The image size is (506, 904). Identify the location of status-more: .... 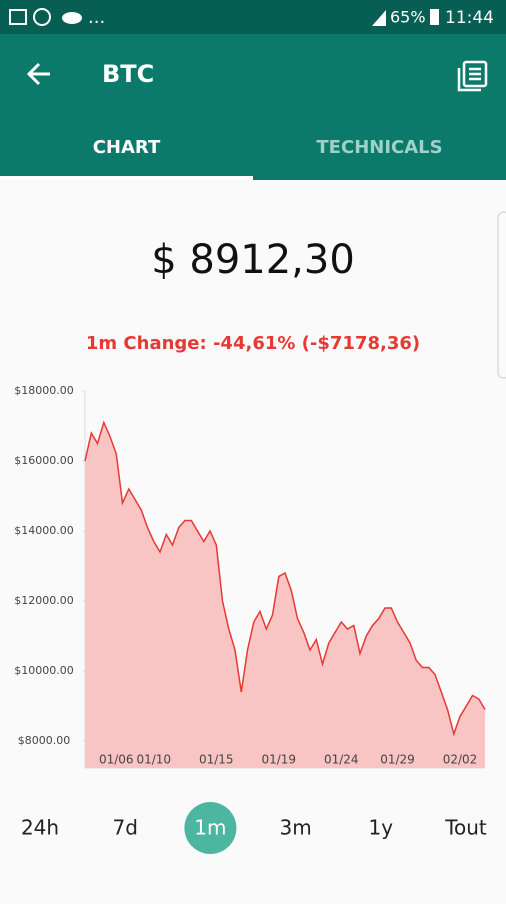
(96, 17).